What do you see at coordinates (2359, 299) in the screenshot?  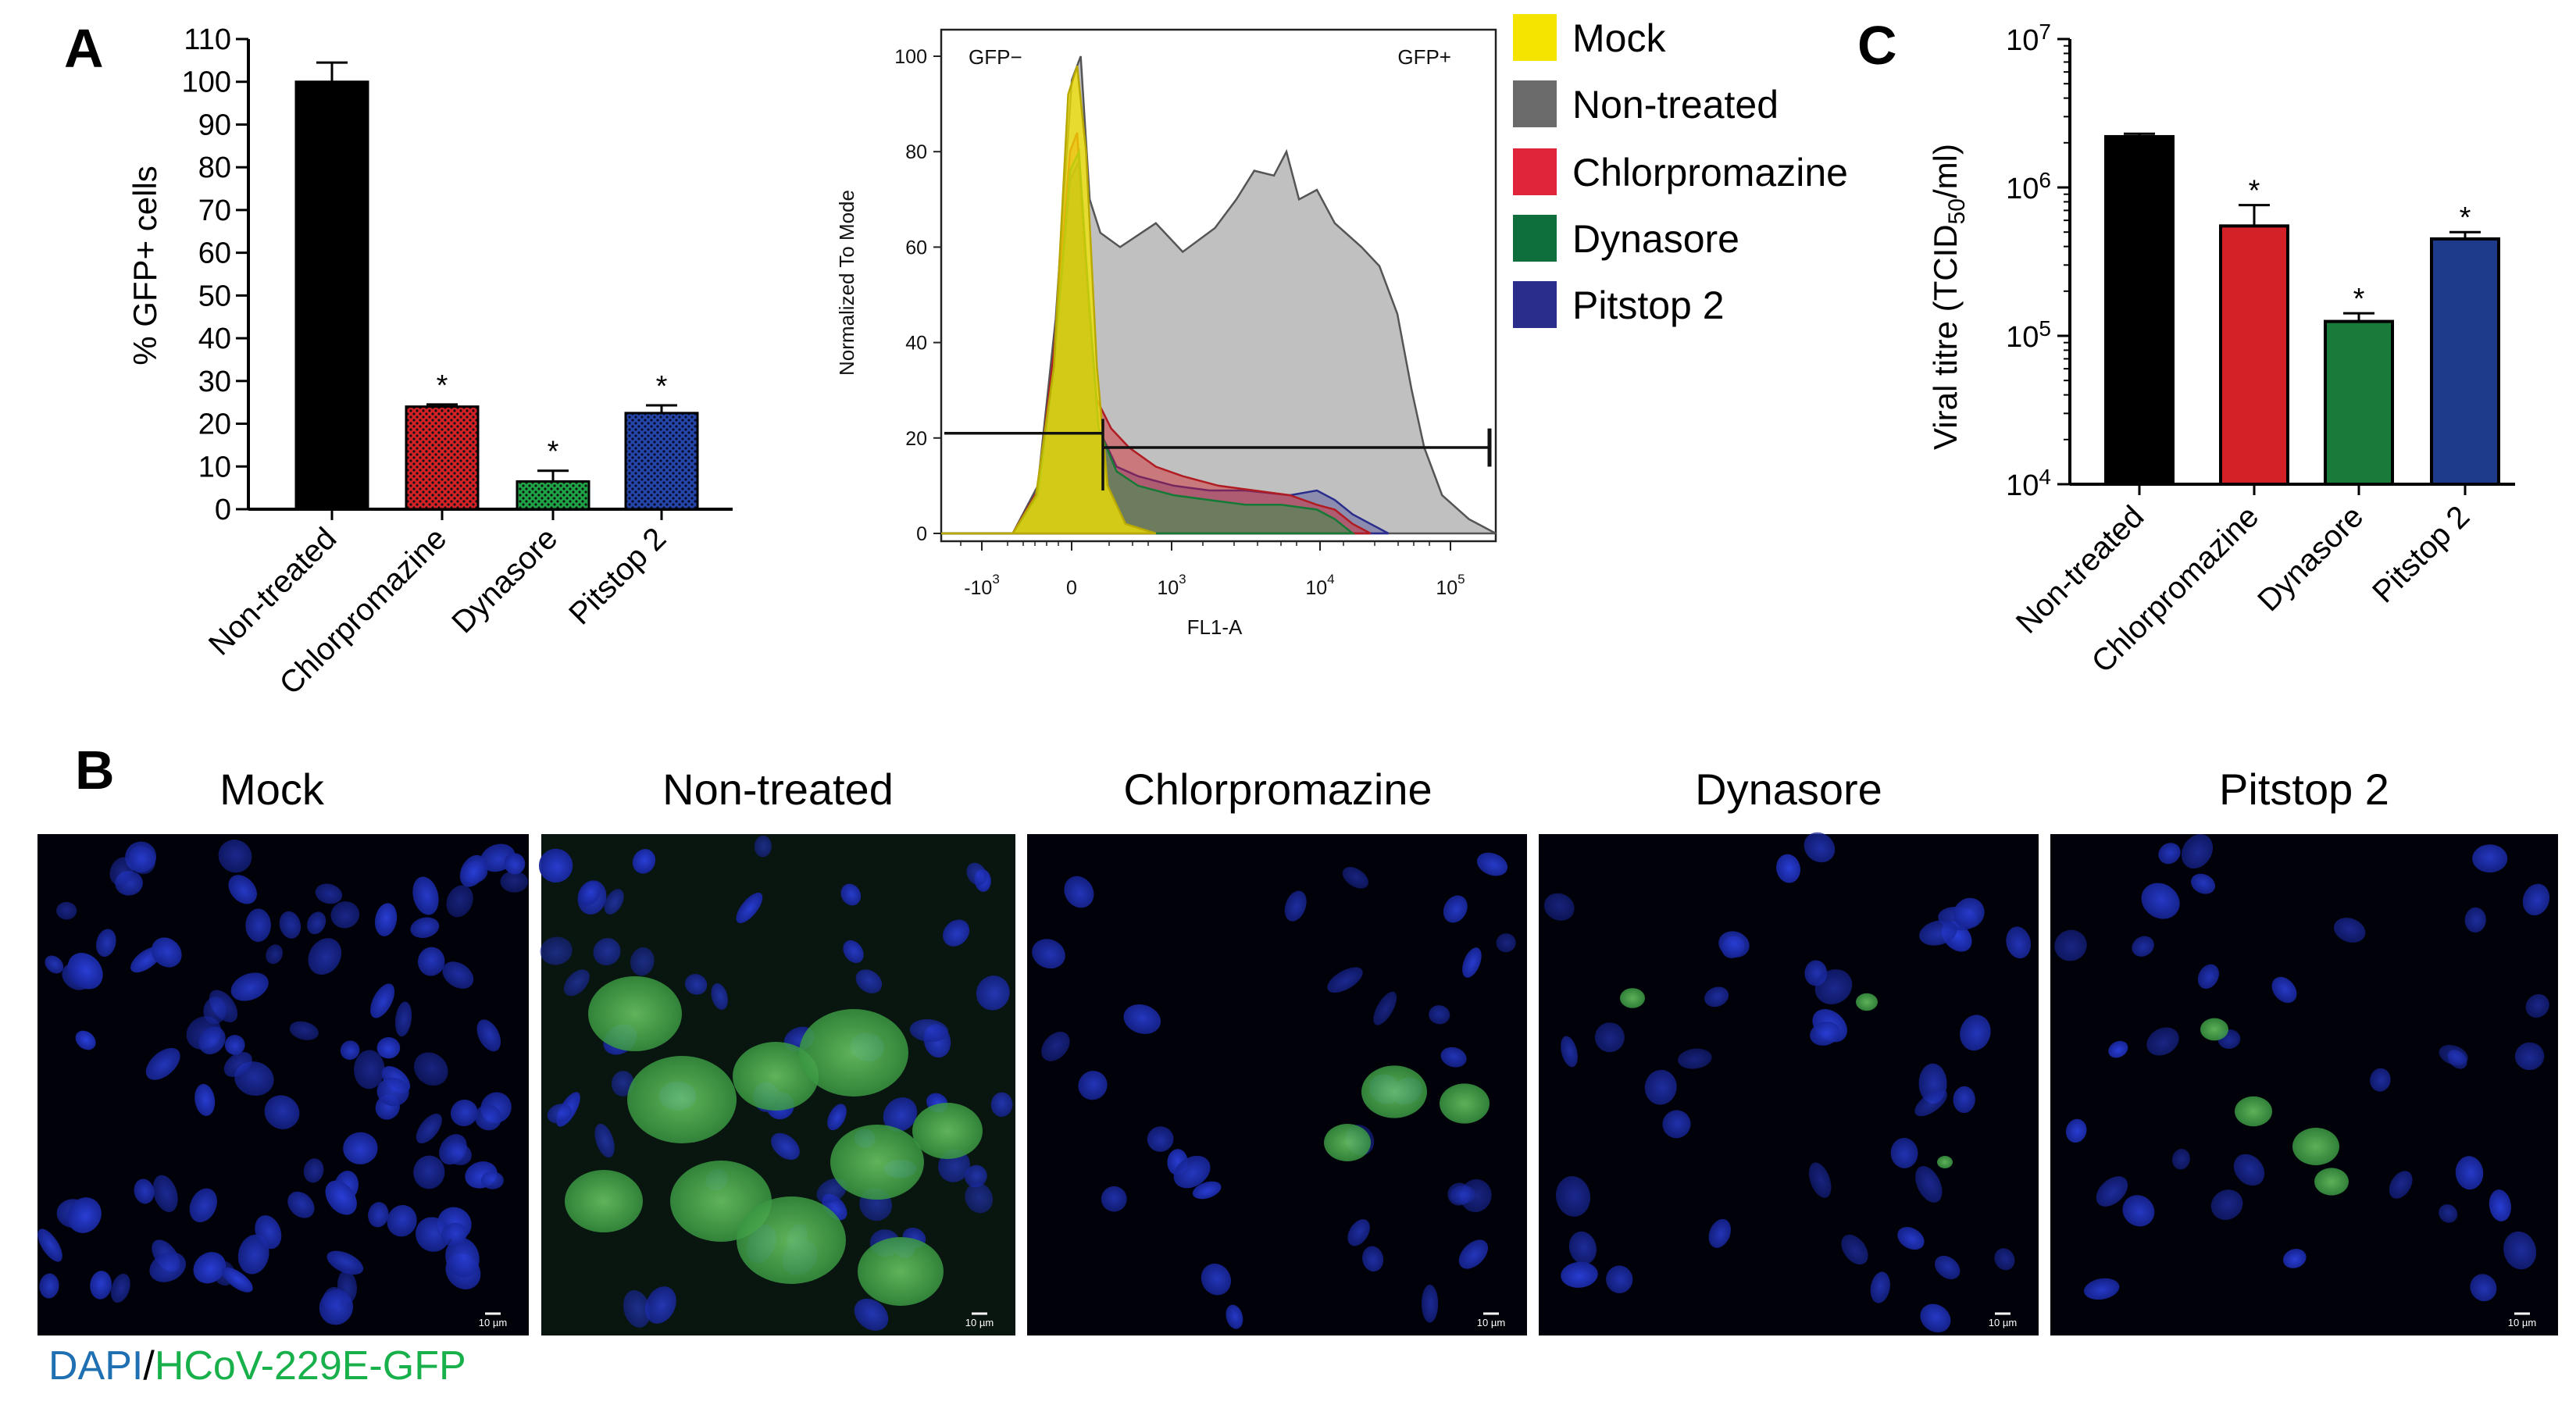 I see `significance-mark-c-dynasore: *` at bounding box center [2359, 299].